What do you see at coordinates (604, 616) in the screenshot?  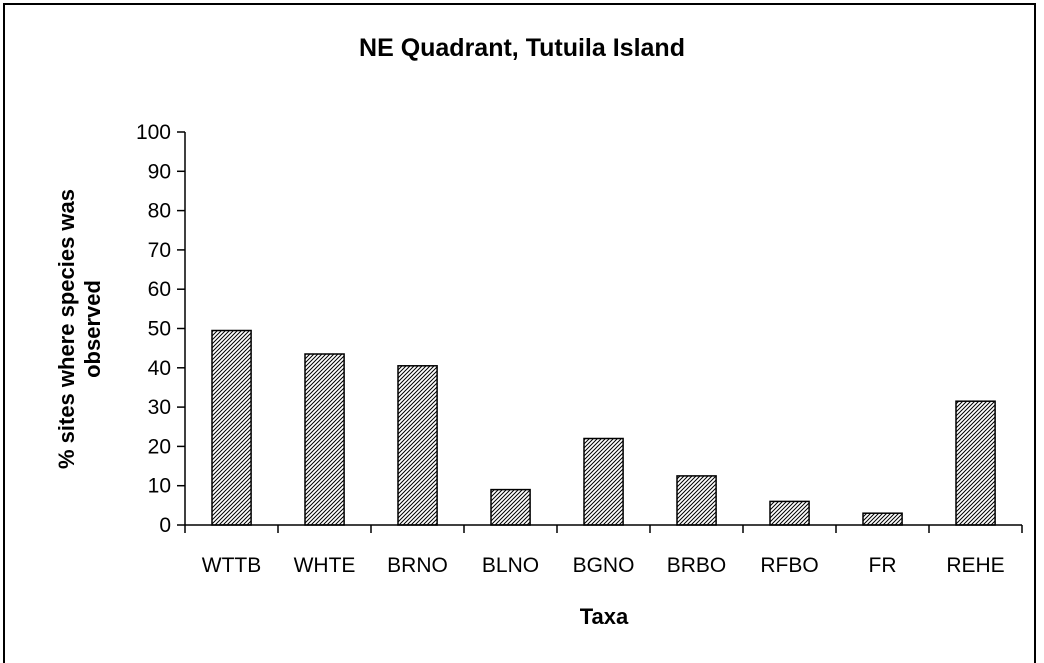 I see `x-axis-title: Taxa` at bounding box center [604, 616].